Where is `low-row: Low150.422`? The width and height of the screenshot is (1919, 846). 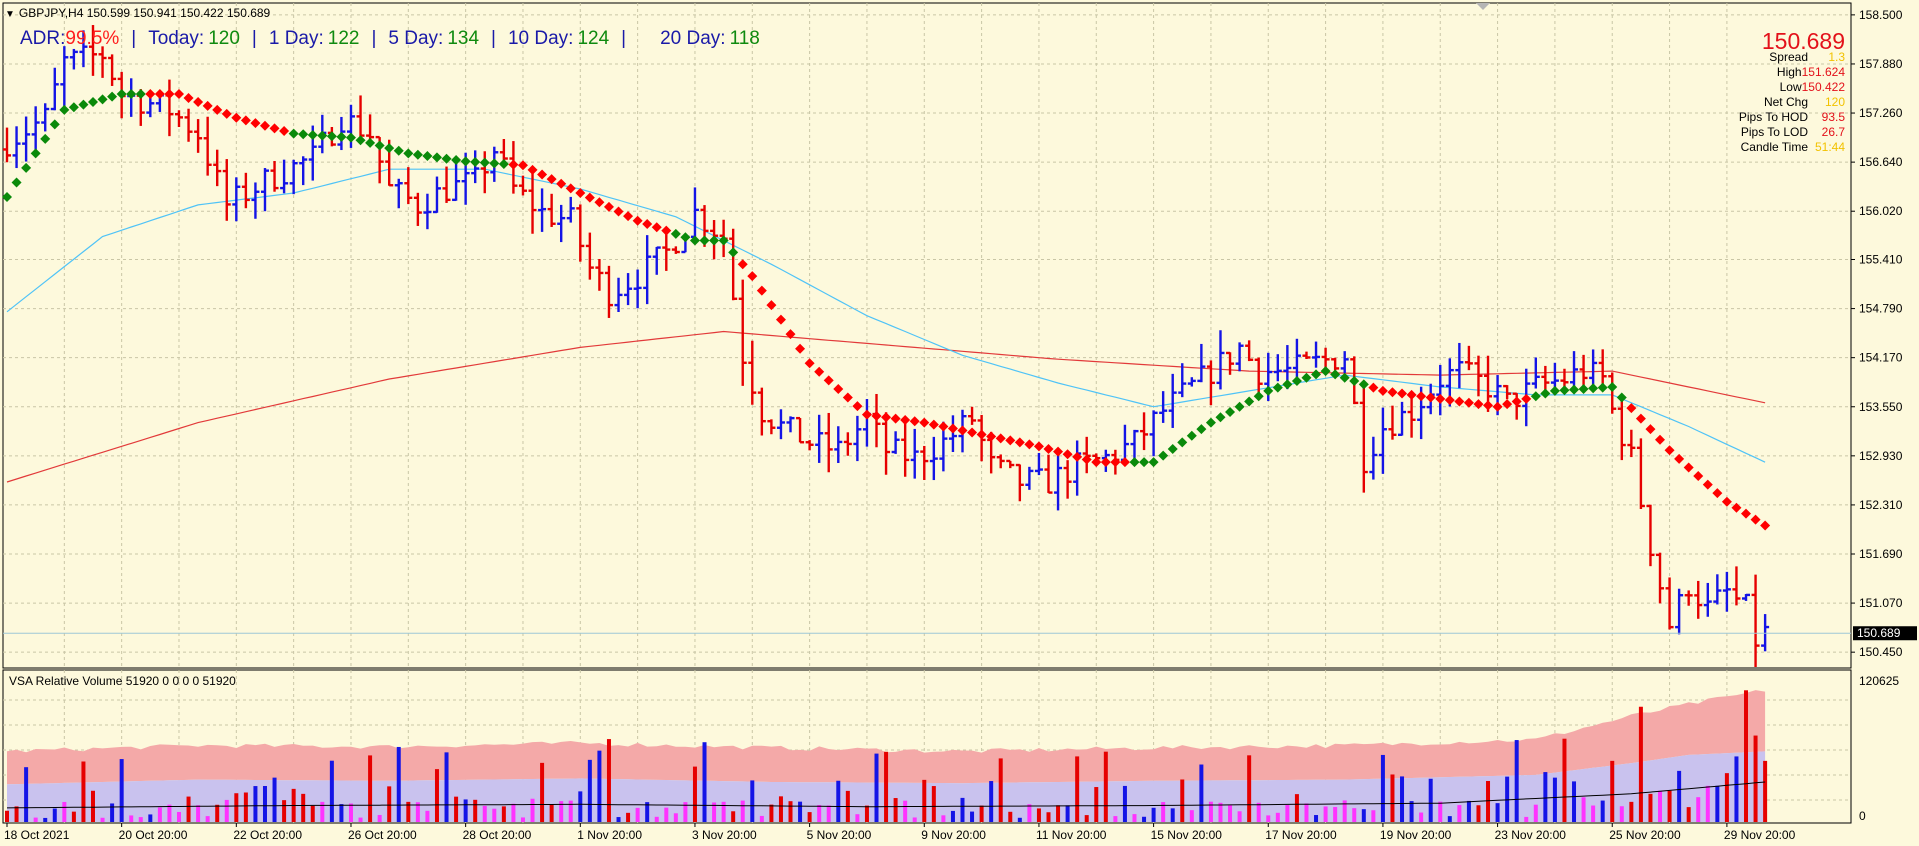 low-row: Low150.422 is located at coordinates (1812, 87).